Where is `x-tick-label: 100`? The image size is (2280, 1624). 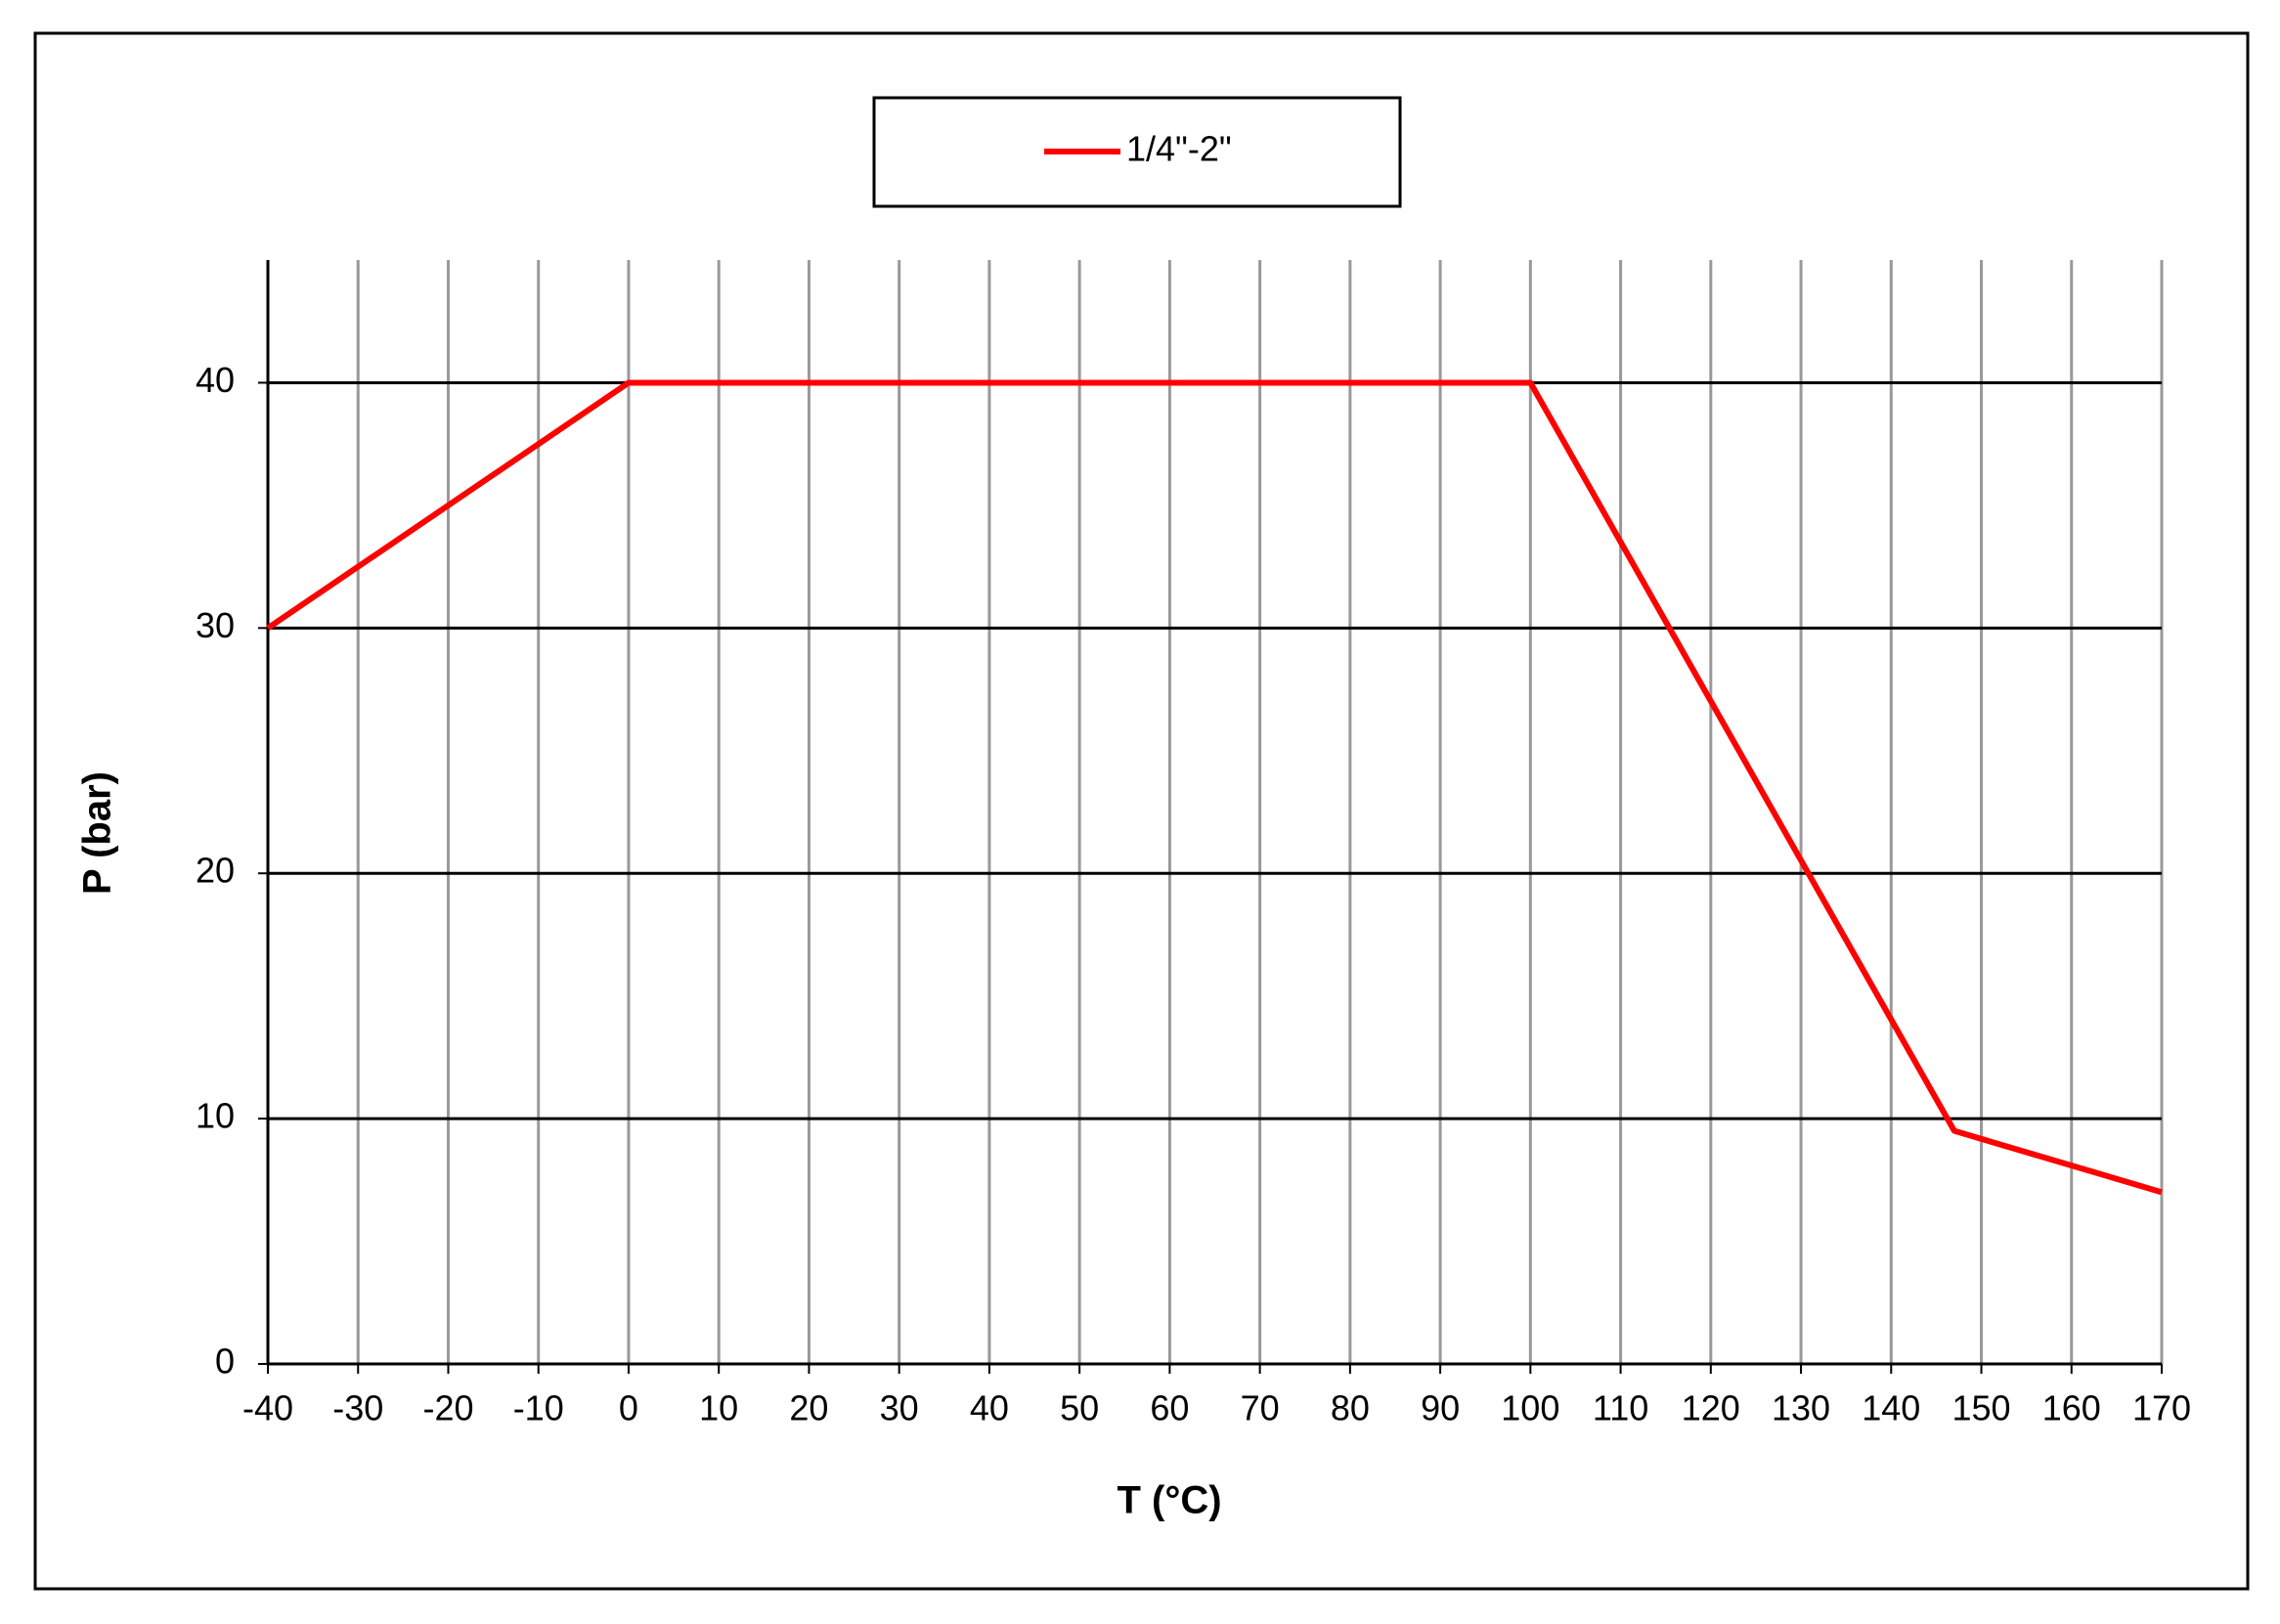 x-tick-label: 100 is located at coordinates (1530, 1408).